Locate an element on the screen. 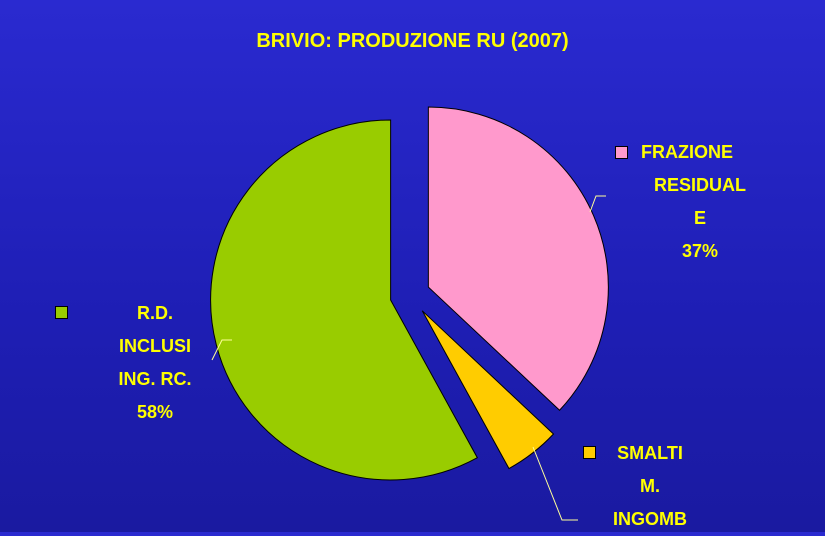 This screenshot has height=536, width=825. value-label: 58% is located at coordinates (155, 412).